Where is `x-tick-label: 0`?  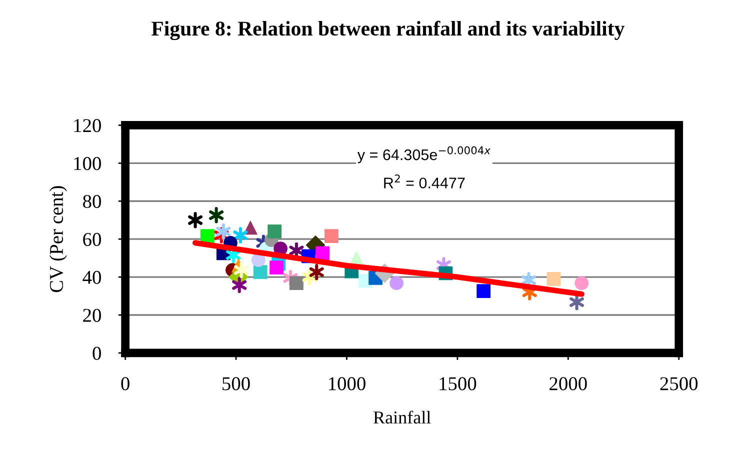
x-tick-label: 0 is located at coordinates (125, 383).